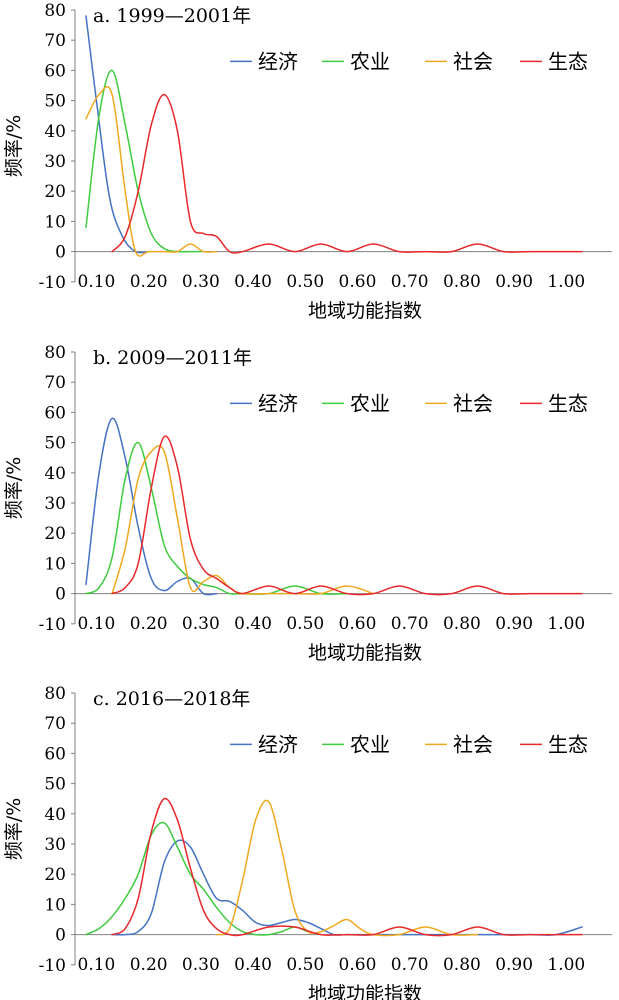 The image size is (619, 1000). What do you see at coordinates (171, 699) in the screenshot?
I see `chart-title: c. 2016—2018年` at bounding box center [171, 699].